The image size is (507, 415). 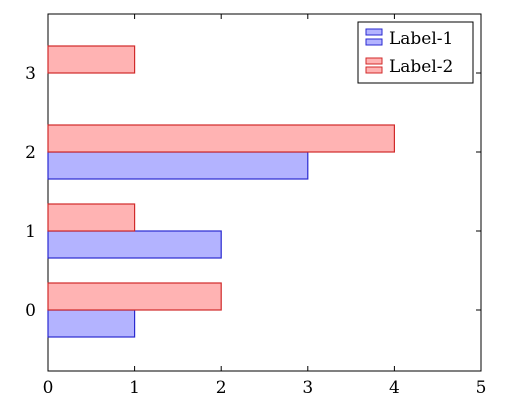 What do you see at coordinates (415, 52) in the screenshot?
I see `legend: Label-1 Label-2` at bounding box center [415, 52].